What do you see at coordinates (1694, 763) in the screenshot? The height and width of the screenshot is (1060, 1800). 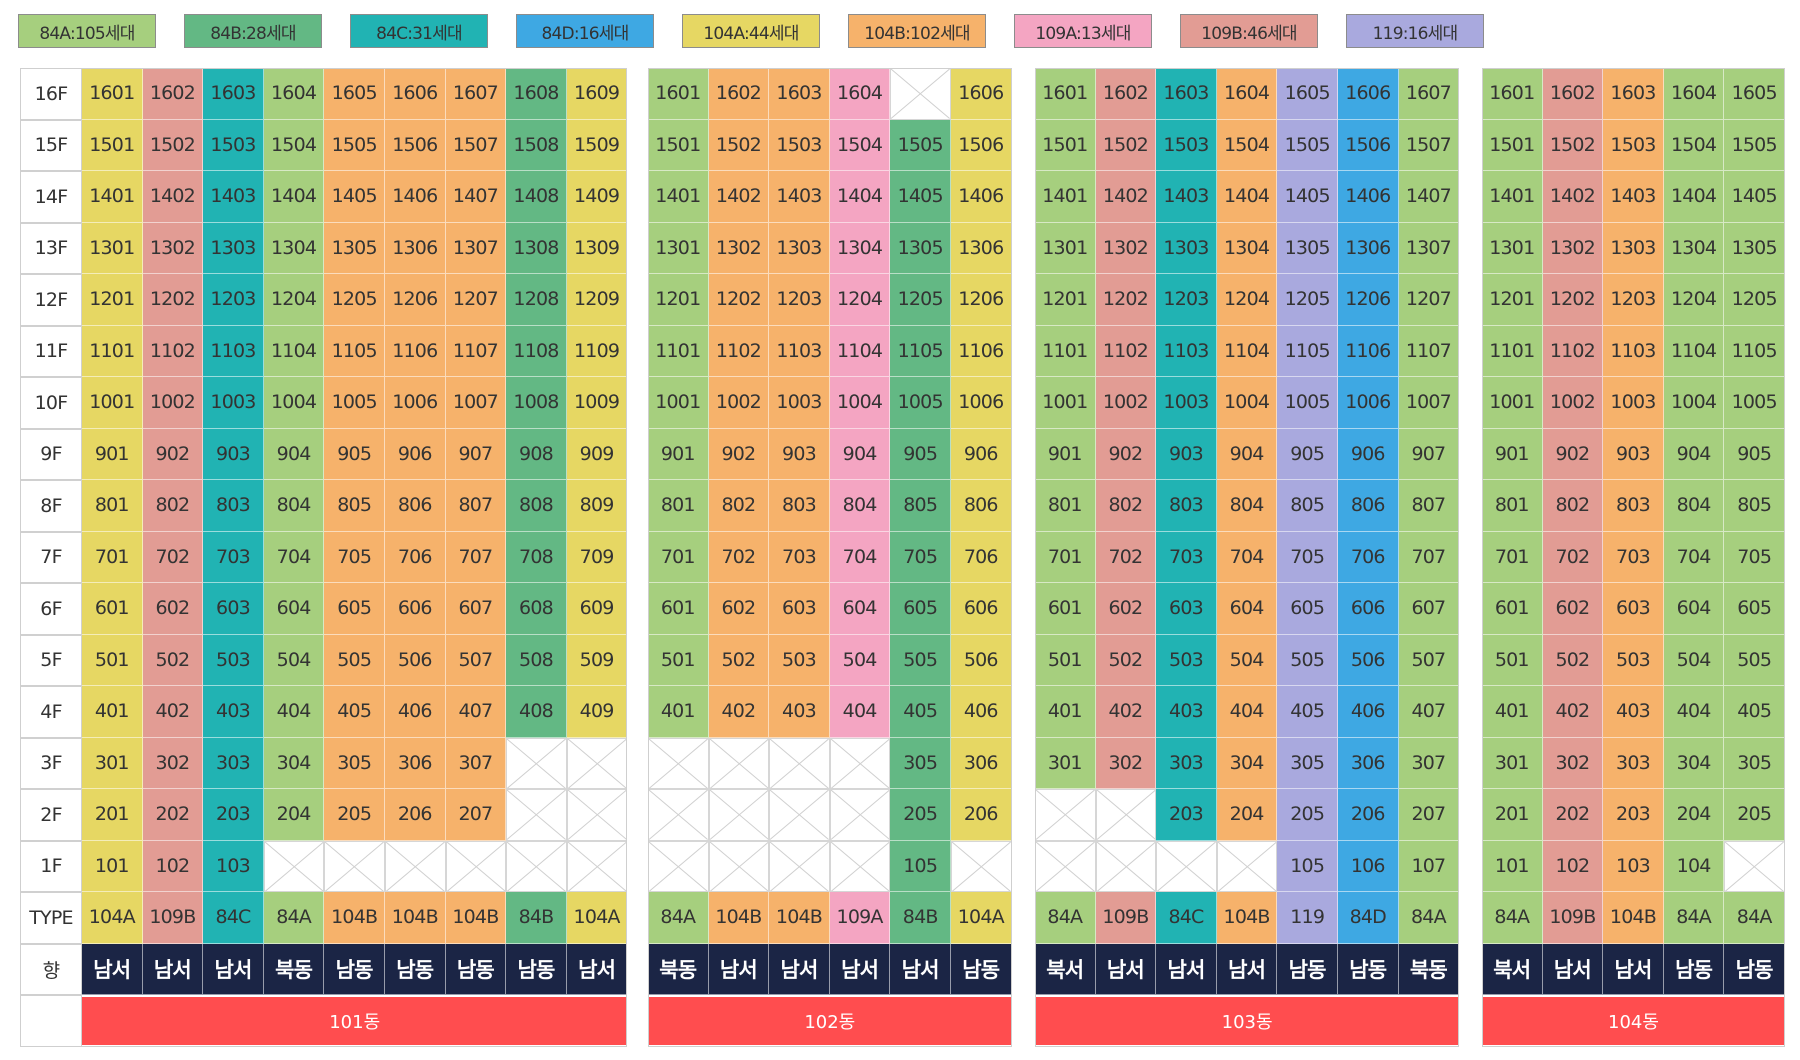 I see `unit-cell: 304` at bounding box center [1694, 763].